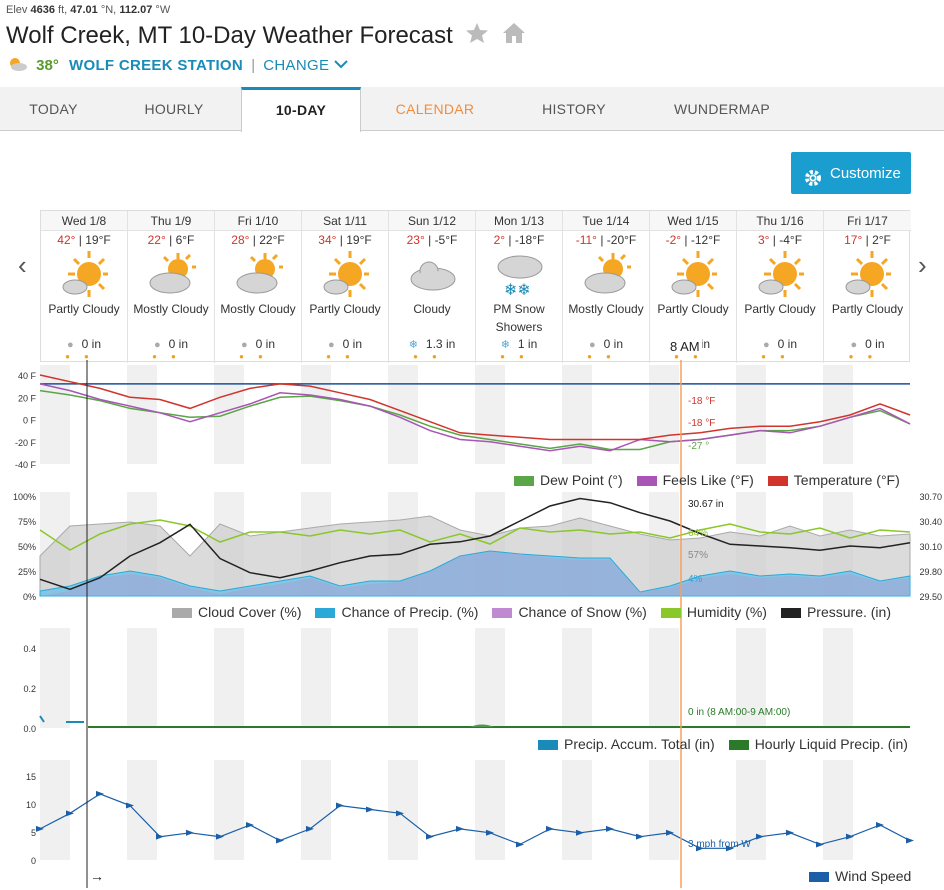  I want to click on legend-item: Feels Like (°F), so click(688, 480).